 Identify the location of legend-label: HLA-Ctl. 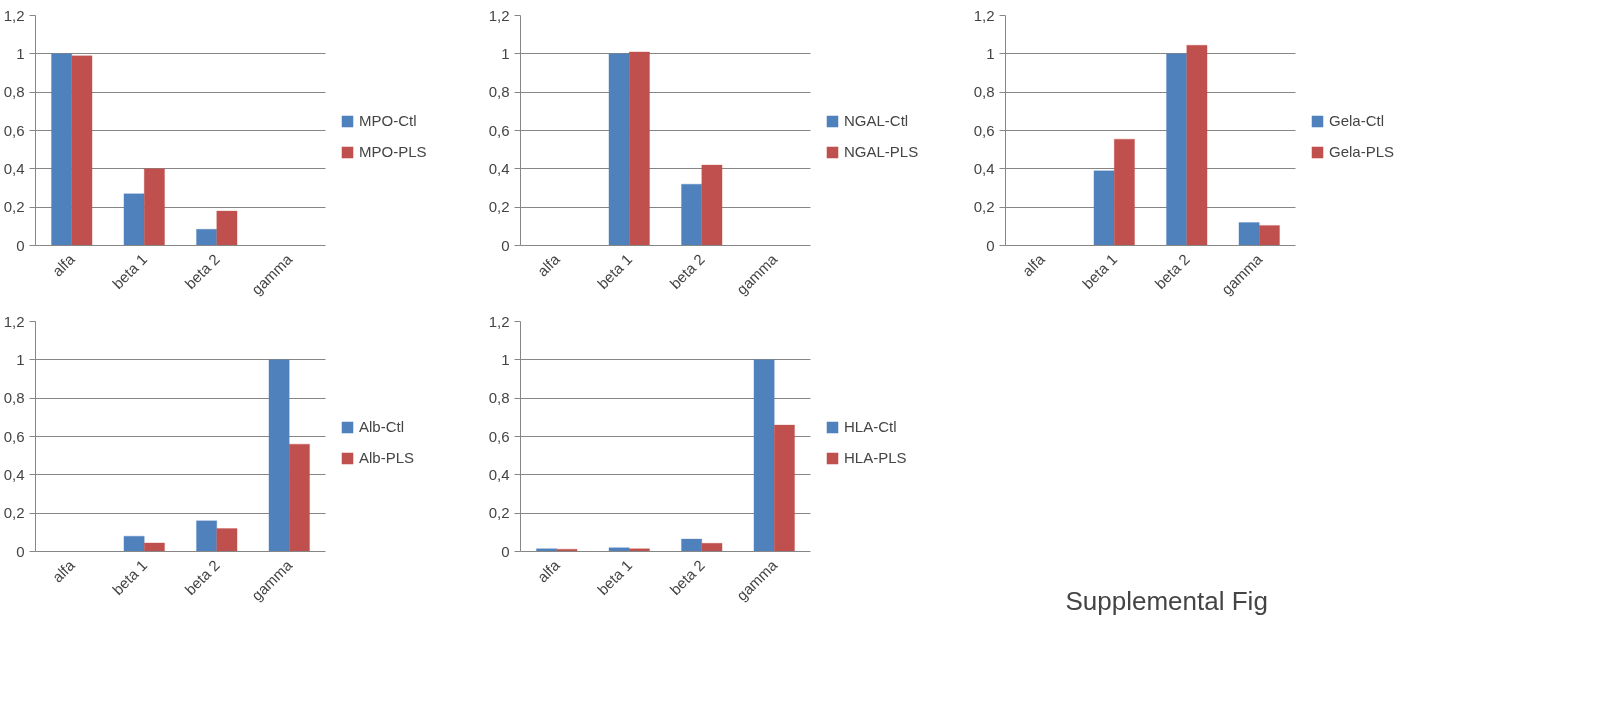
(870, 426).